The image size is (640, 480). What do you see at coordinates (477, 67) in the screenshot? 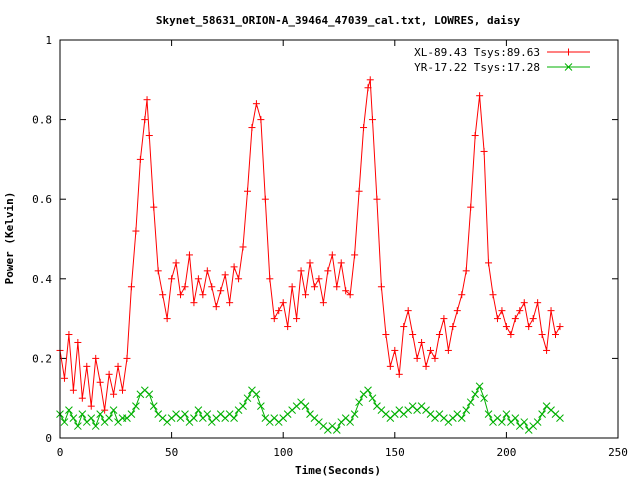
I see `legend-label-2: YR-17.22 Tsys:17.28` at bounding box center [477, 67].